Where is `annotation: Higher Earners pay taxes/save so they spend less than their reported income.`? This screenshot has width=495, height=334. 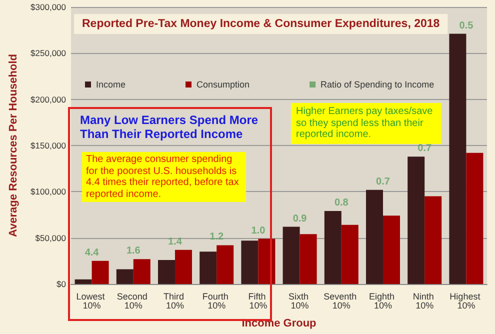
annotation: Higher Earners pay taxes/save so they spend less than their reported income. is located at coordinates (366, 123).